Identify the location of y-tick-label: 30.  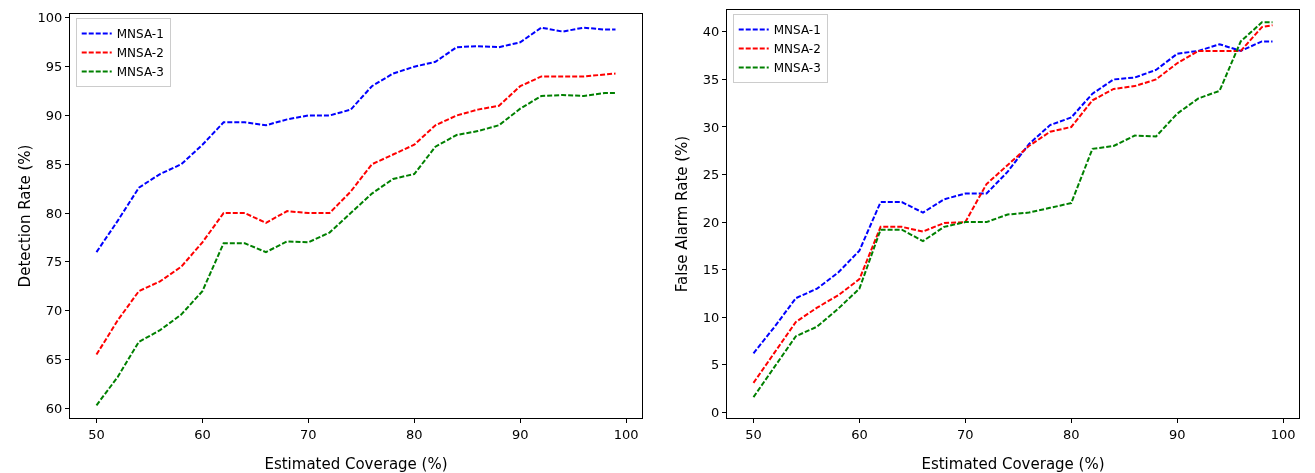
(711, 127).